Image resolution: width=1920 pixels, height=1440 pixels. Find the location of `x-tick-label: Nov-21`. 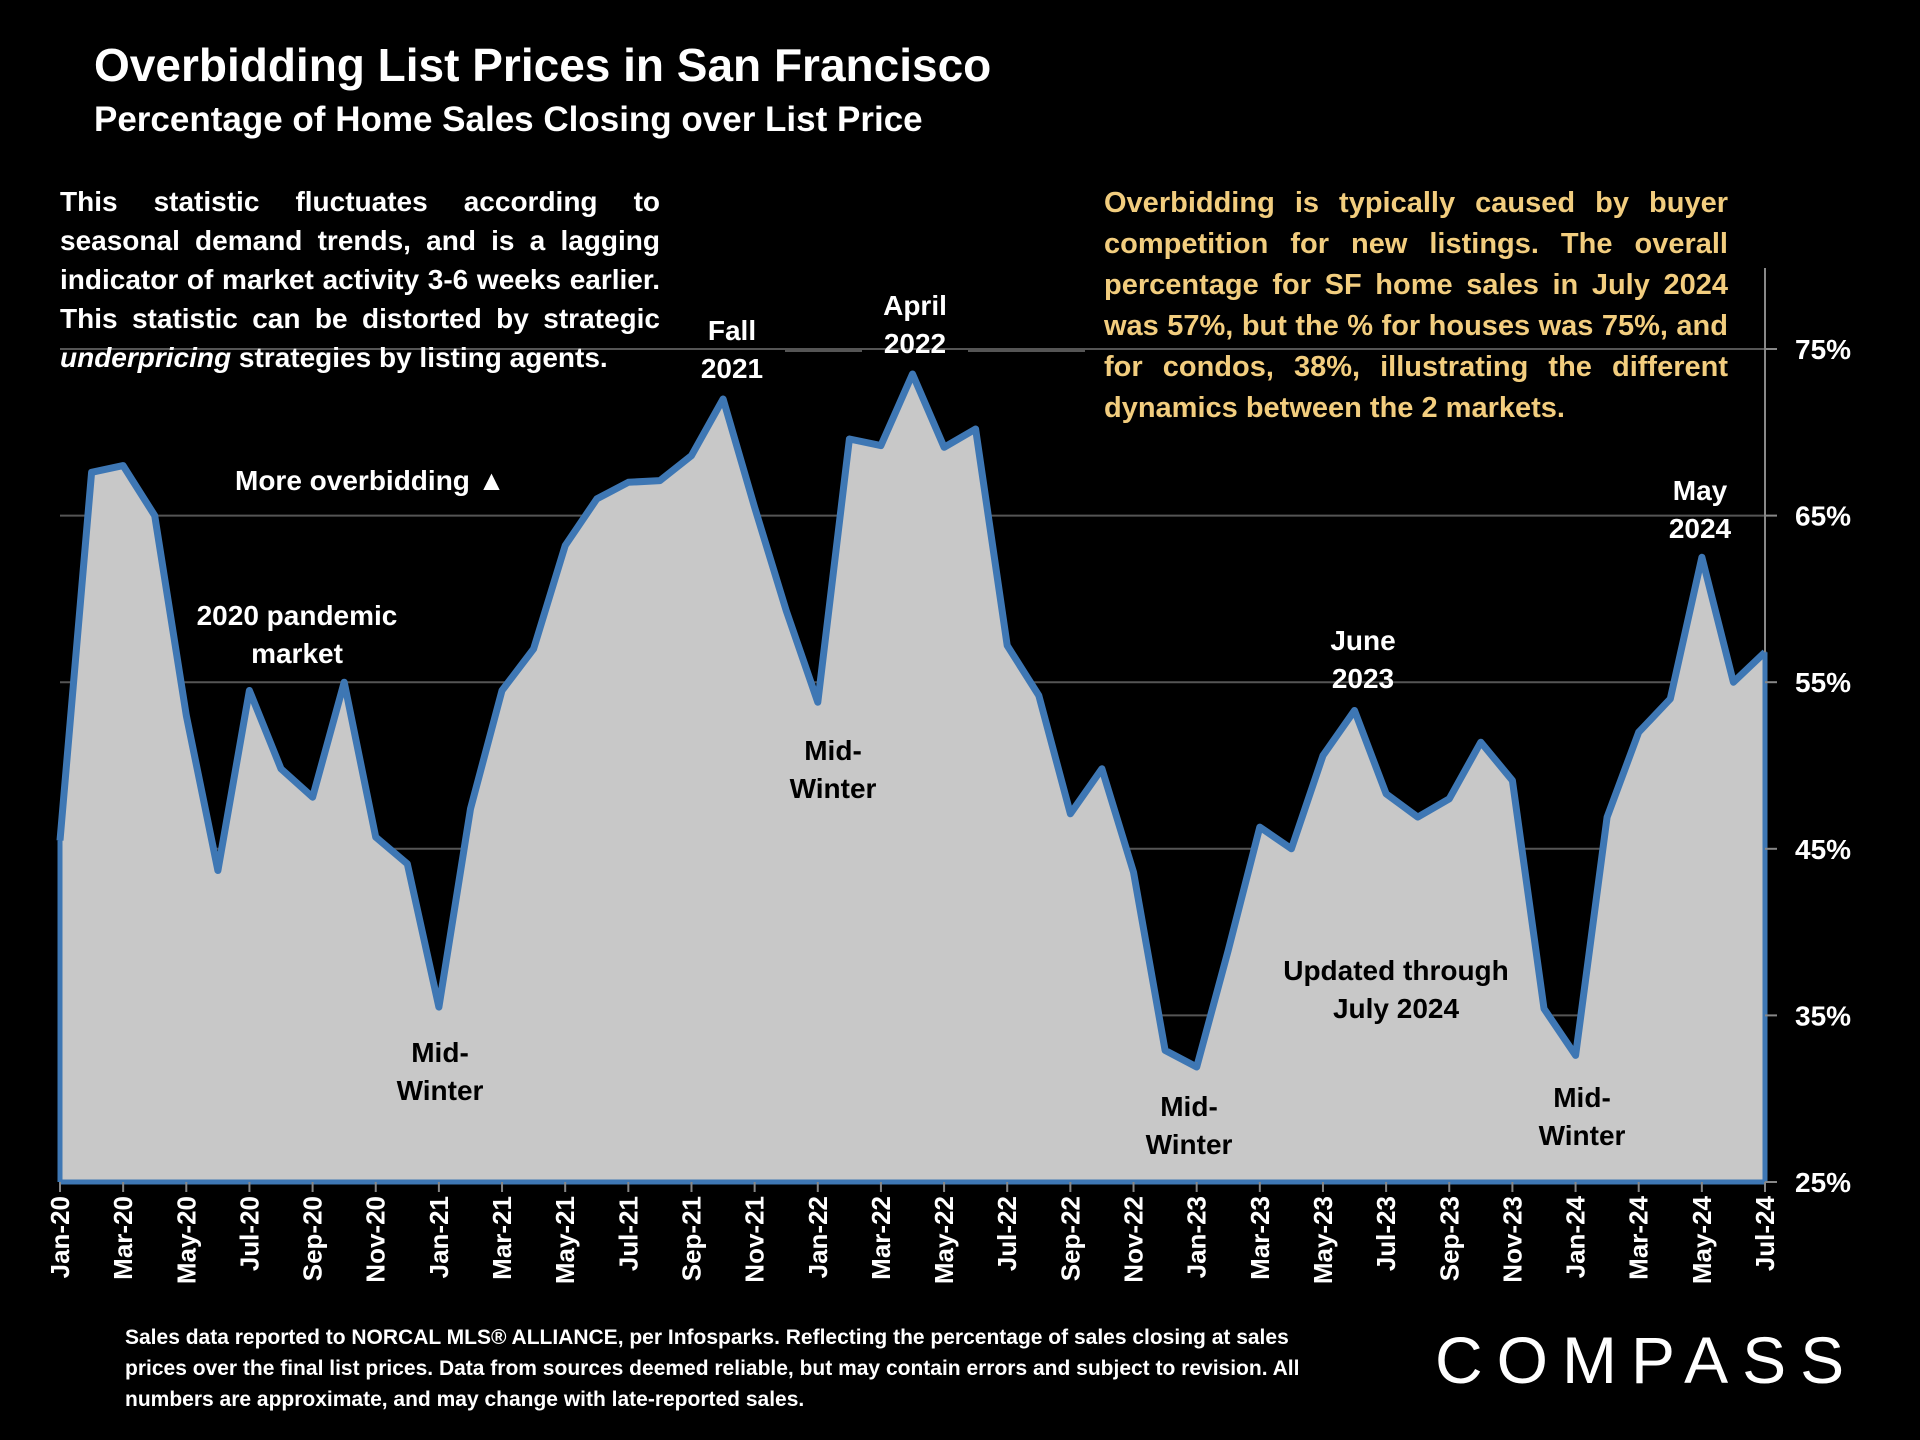

x-tick-label: Nov-21 is located at coordinates (755, 1239).